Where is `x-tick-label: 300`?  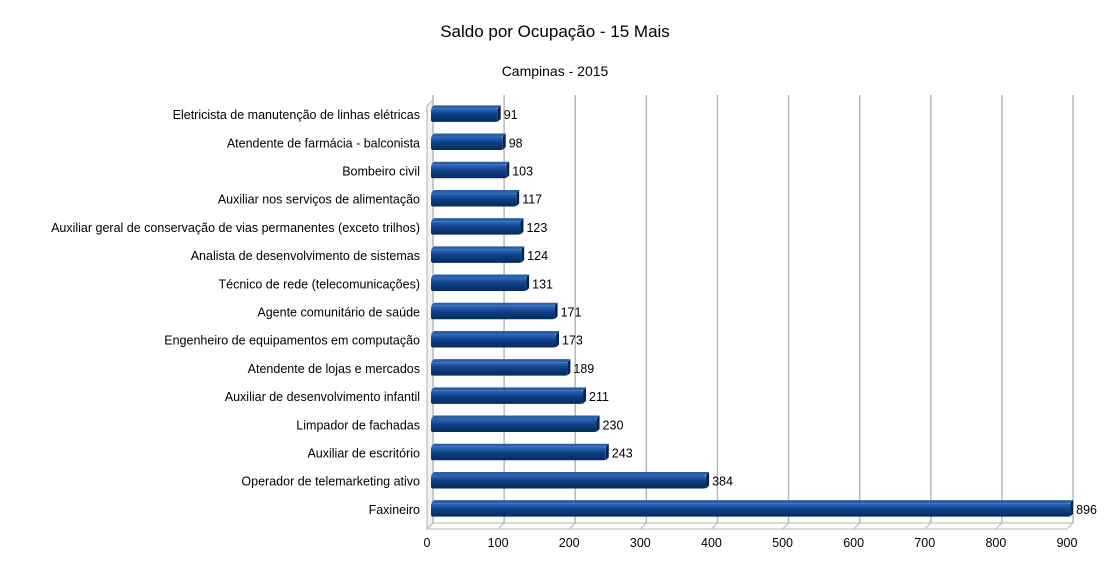 x-tick-label: 300 is located at coordinates (640, 543).